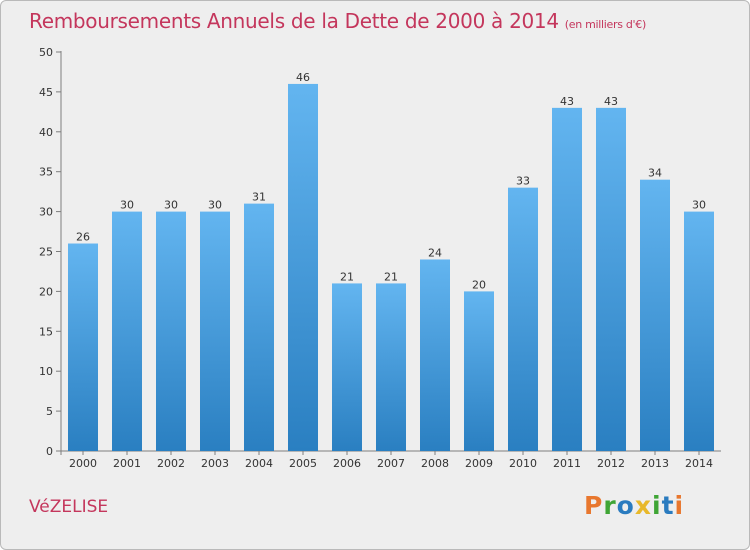 The image size is (750, 550). I want to click on y-tick-label: 50, so click(46, 52).